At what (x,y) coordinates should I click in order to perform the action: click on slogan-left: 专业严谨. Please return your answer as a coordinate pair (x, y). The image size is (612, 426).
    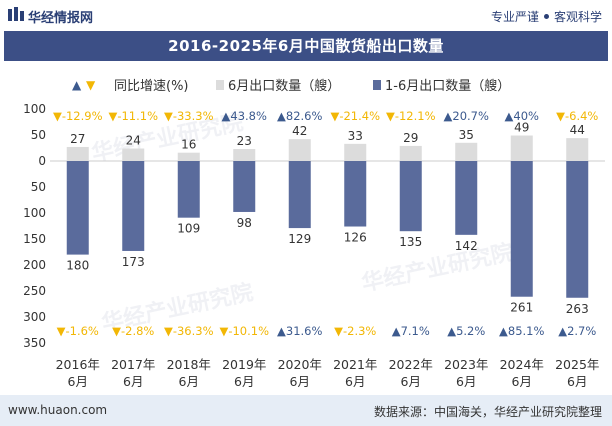
    Looking at the image, I should click on (514, 17).